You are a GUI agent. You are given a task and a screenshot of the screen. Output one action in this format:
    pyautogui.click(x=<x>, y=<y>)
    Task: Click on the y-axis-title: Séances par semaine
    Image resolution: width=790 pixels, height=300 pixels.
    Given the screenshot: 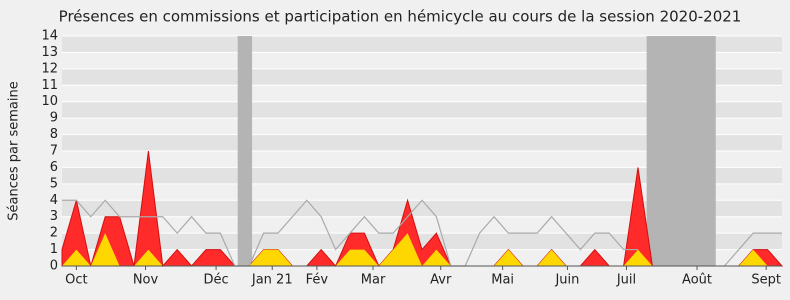 What is the action you would take?
    pyautogui.click(x=14, y=150)
    